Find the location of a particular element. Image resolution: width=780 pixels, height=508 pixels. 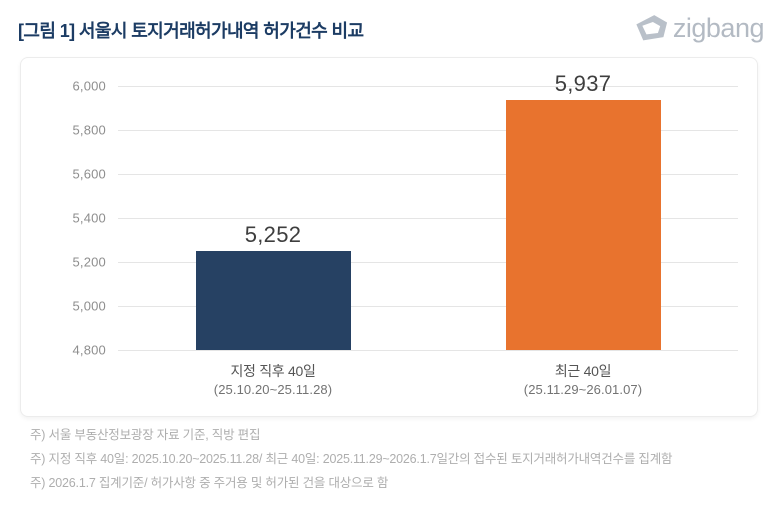

bar-recent-40days is located at coordinates (583, 224).